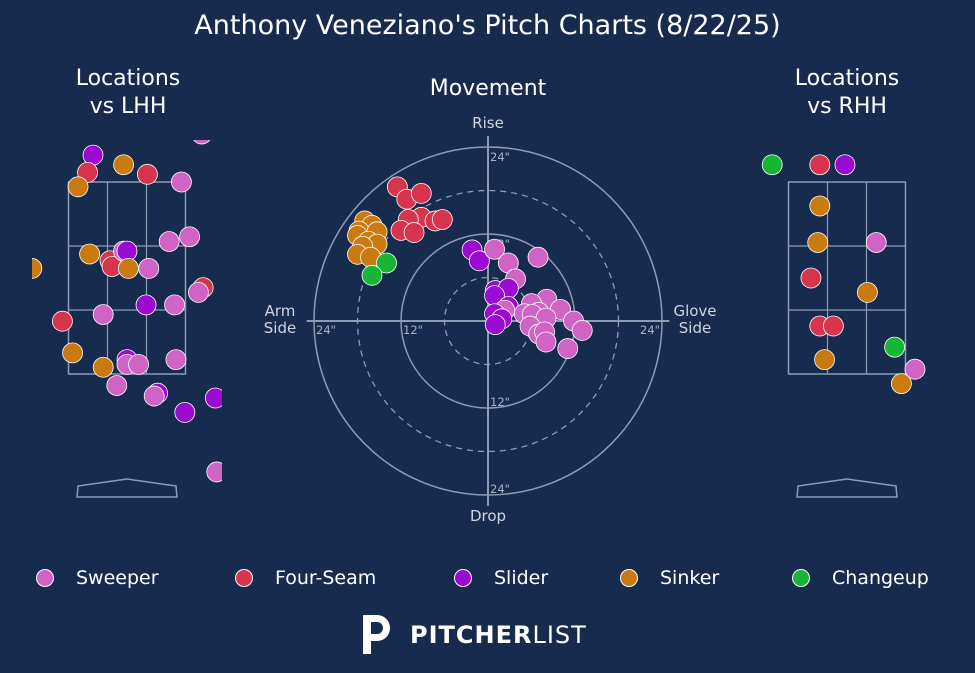 The width and height of the screenshot is (975, 673). Describe the element at coordinates (326, 578) in the screenshot. I see `legend-label: Four-Seam` at that location.